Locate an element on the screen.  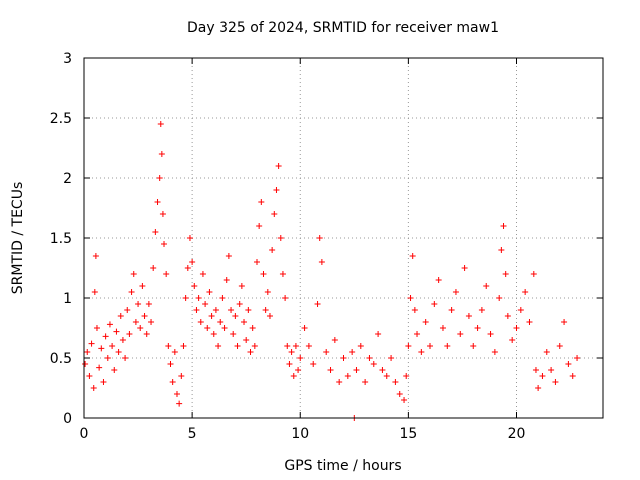
x-axis-label: GPS time / hours is located at coordinates (342, 466).